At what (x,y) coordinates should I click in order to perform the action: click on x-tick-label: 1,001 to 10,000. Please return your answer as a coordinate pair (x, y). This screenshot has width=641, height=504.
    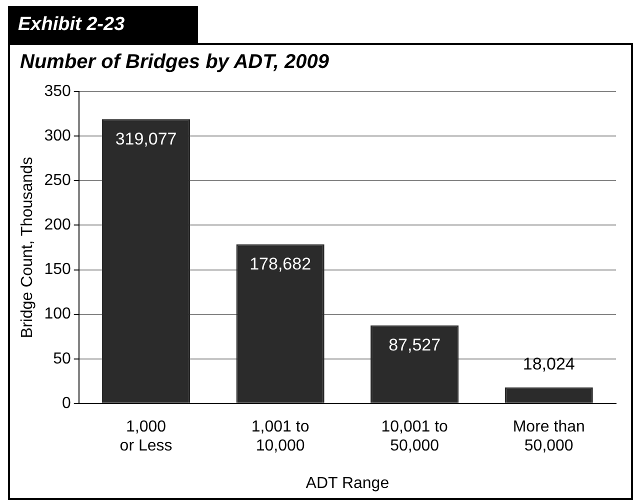
    Looking at the image, I should click on (280, 436).